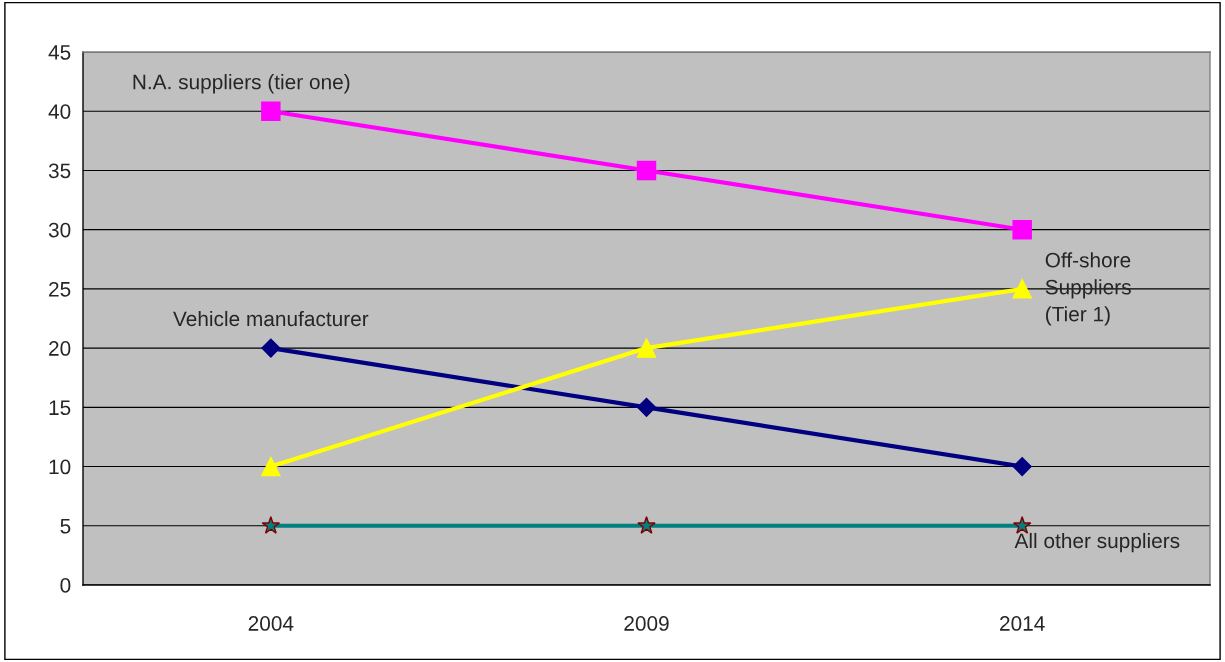  What do you see at coordinates (59, 111) in the screenshot?
I see `y-tick-label: 40` at bounding box center [59, 111].